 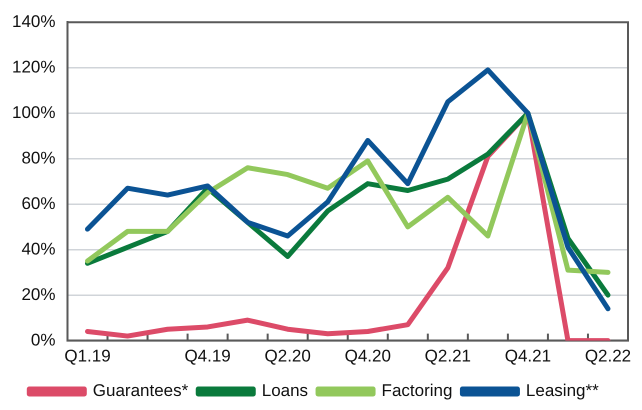 I want to click on y-tick-label: 20%, so click(x=38, y=294).